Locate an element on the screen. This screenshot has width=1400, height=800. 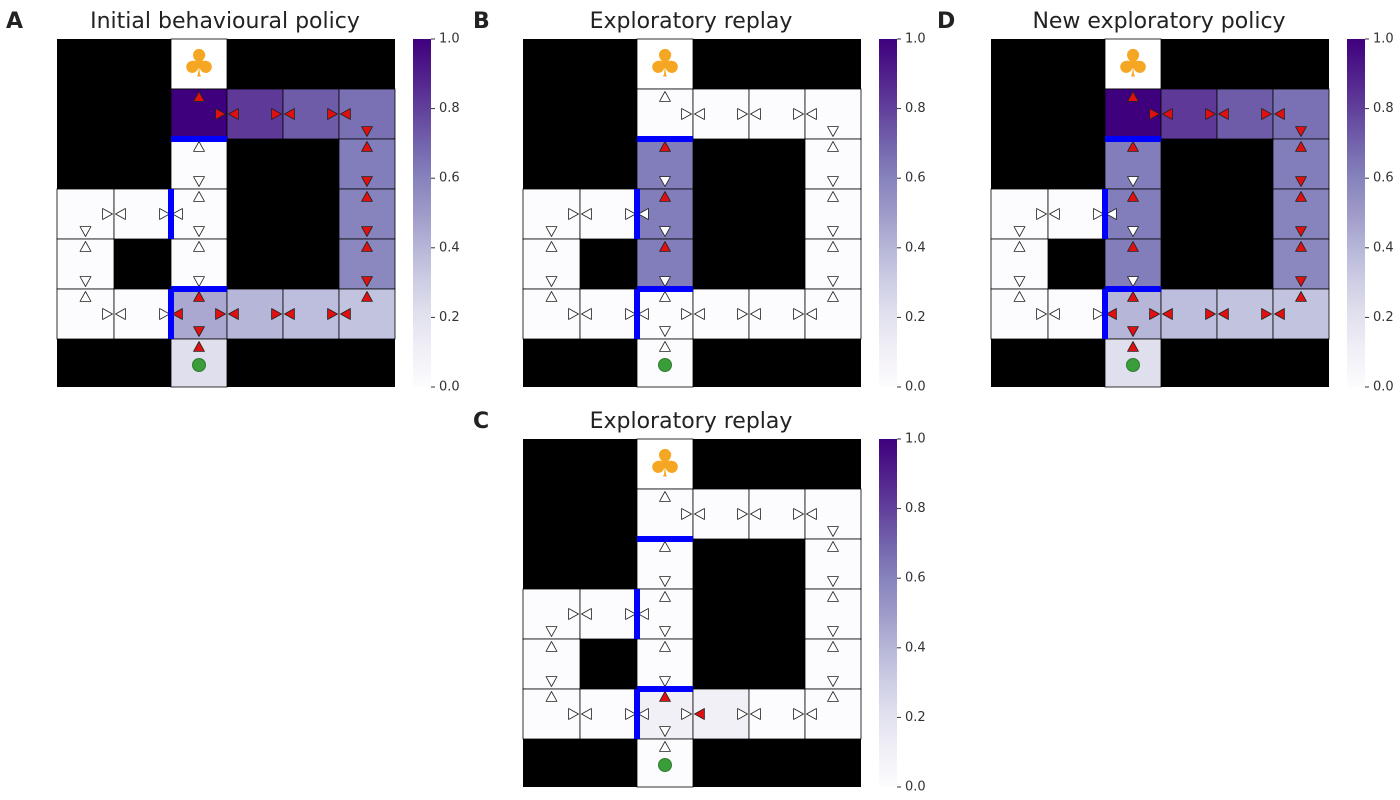
panel-letter: D is located at coordinates (946, 21).